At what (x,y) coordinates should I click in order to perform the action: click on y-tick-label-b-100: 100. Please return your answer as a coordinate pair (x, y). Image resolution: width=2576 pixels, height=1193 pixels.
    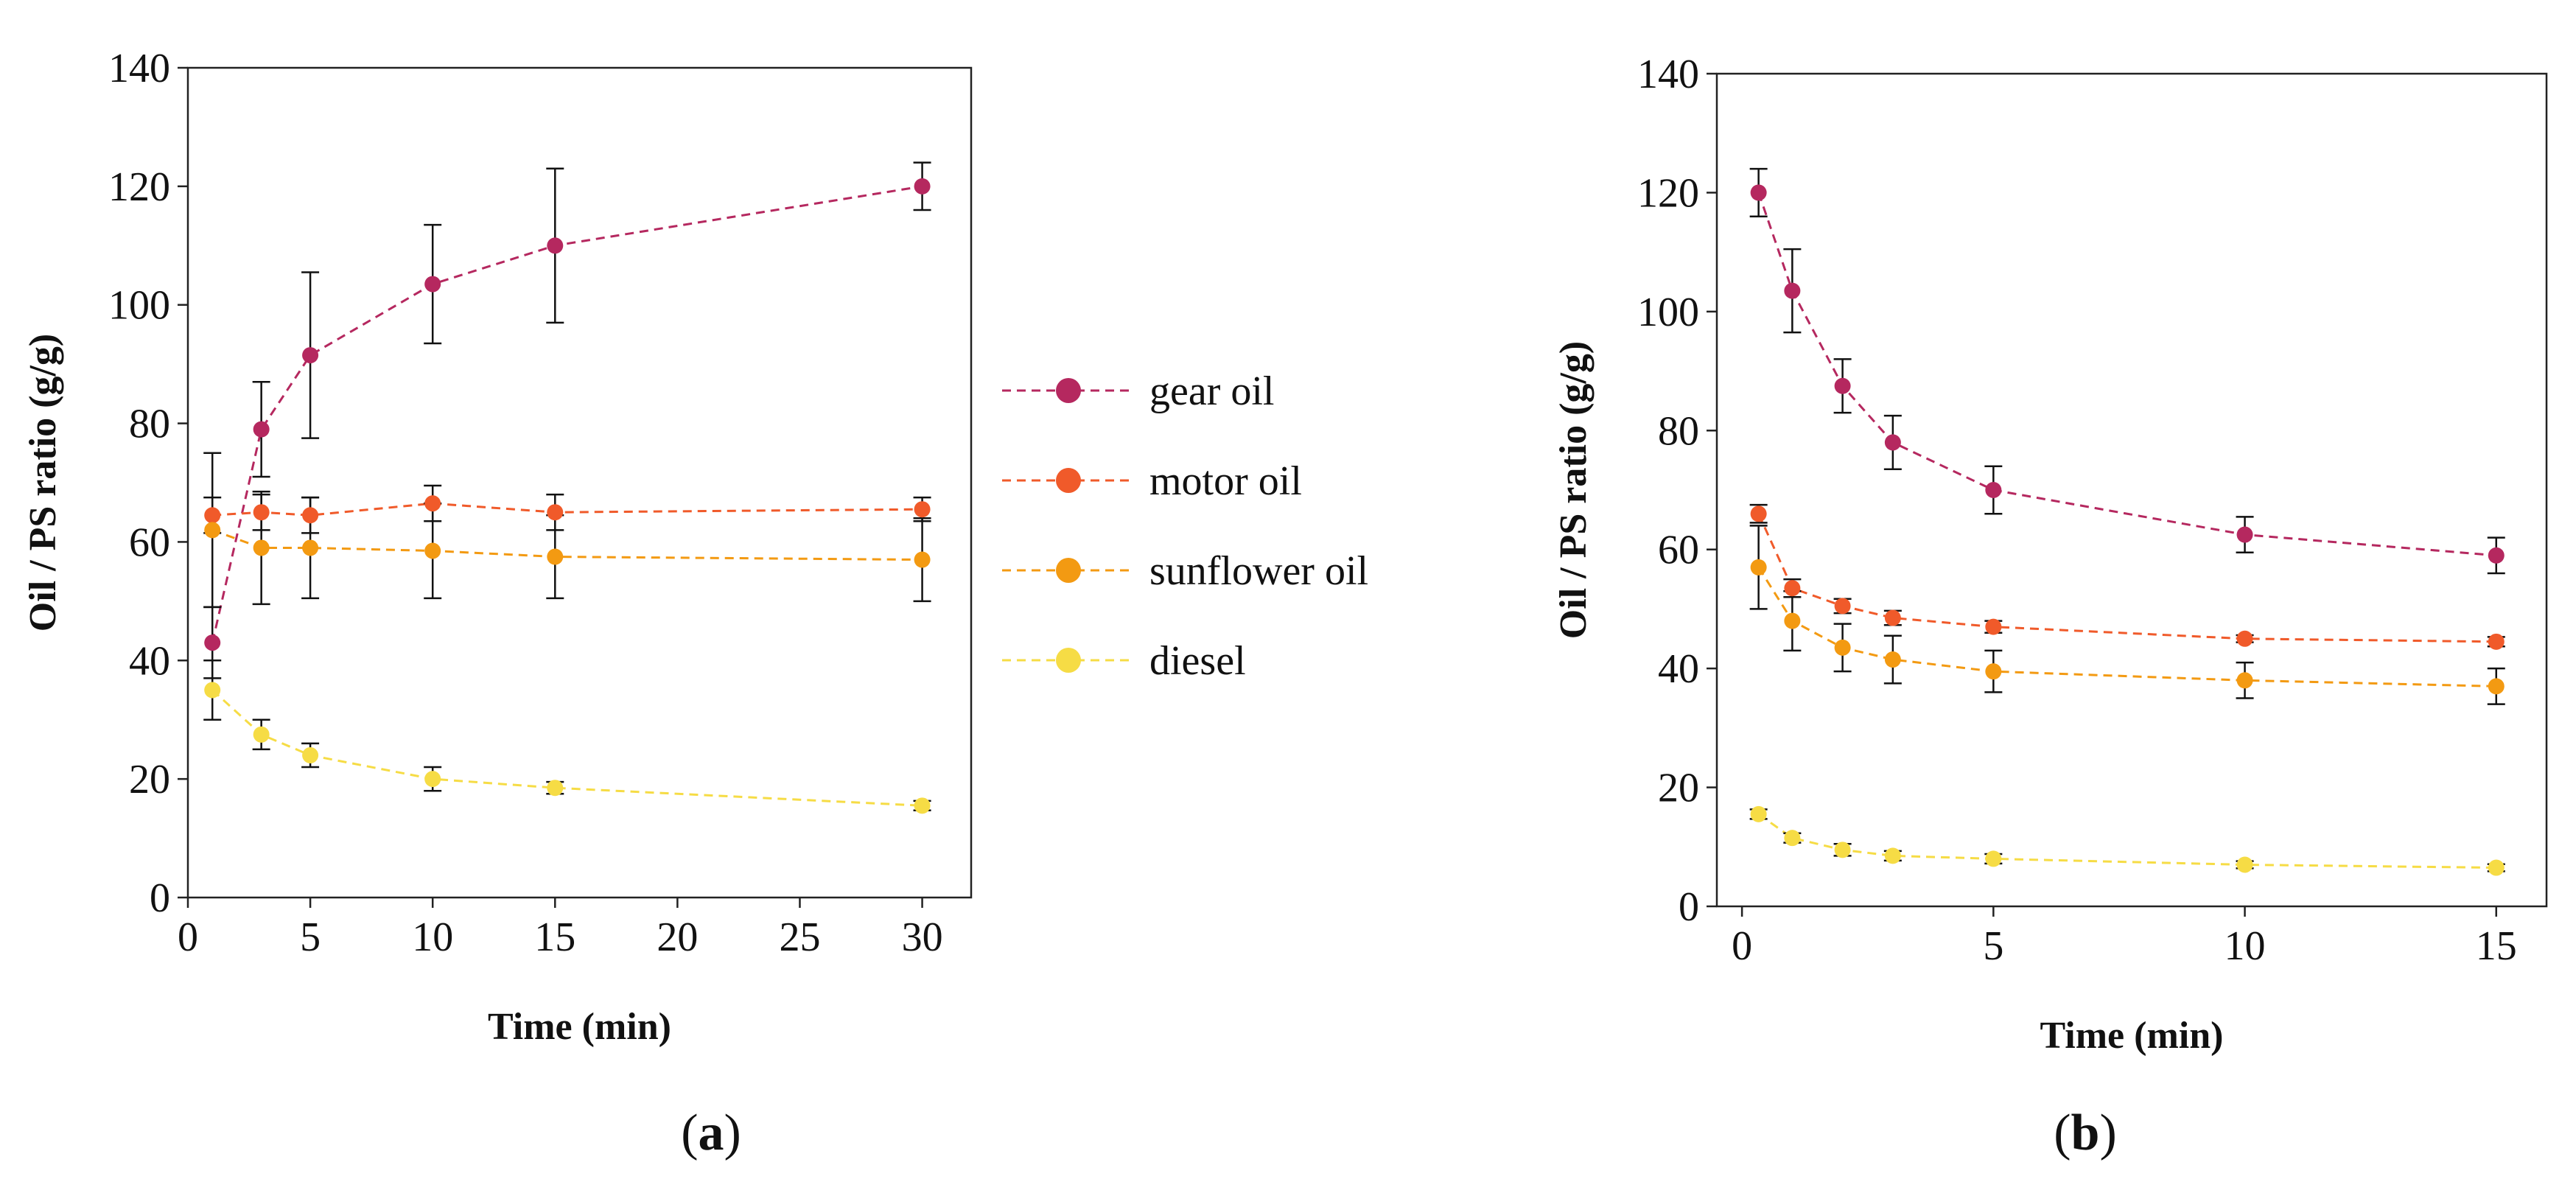
    Looking at the image, I should click on (1668, 313).